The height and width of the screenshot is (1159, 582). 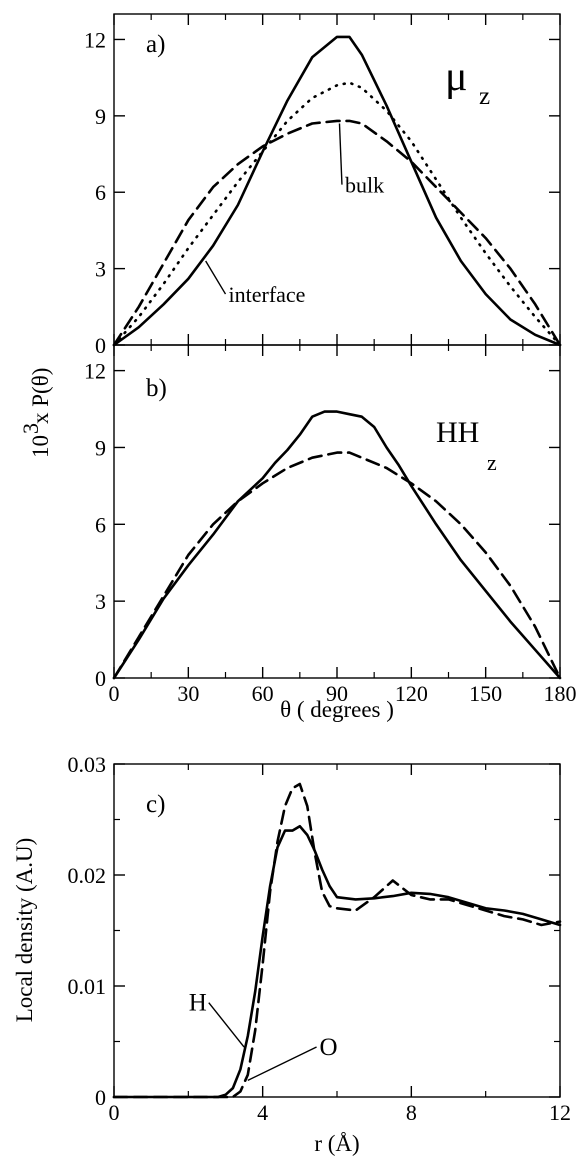 What do you see at coordinates (100, 345) in the screenshot?
I see `panel-a-ytick-label-0: 0` at bounding box center [100, 345].